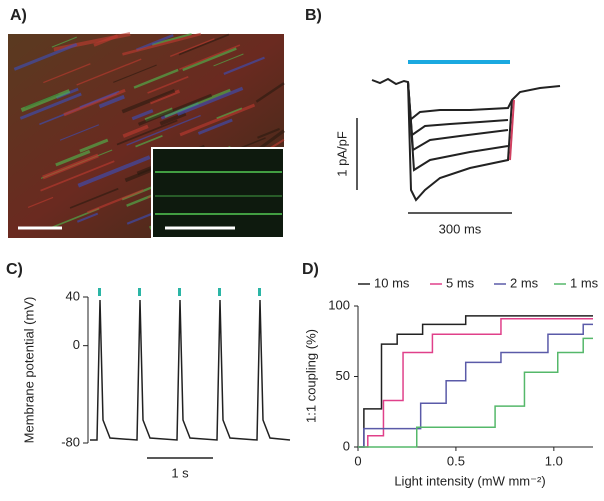 The image size is (604, 501). What do you see at coordinates (310, 269) in the screenshot?
I see `panel-label: D)` at bounding box center [310, 269].